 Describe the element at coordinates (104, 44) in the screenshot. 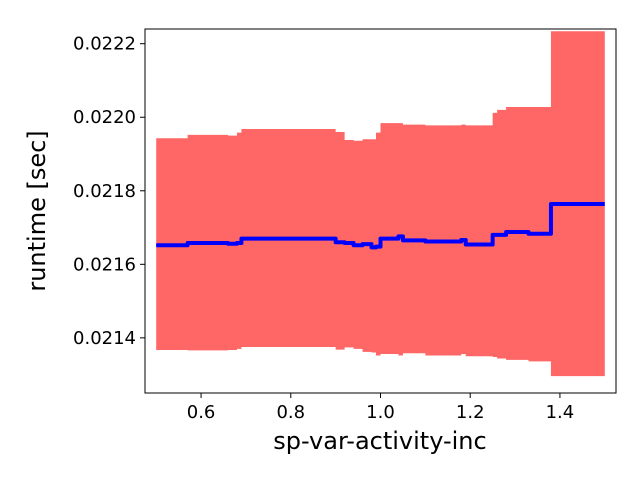

I see `y-tick-label: 0.0222` at that location.